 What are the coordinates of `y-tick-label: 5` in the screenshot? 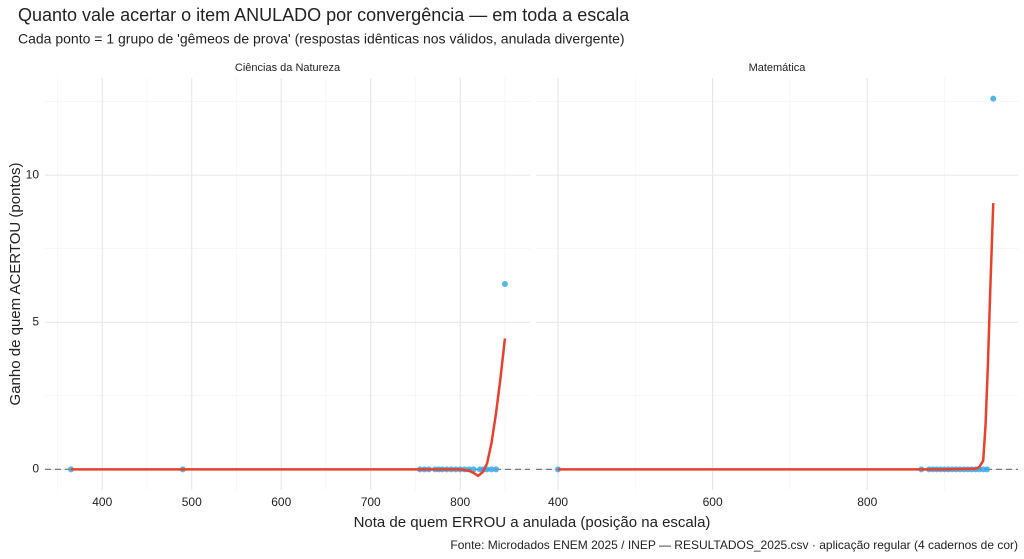 It's located at (35, 321).